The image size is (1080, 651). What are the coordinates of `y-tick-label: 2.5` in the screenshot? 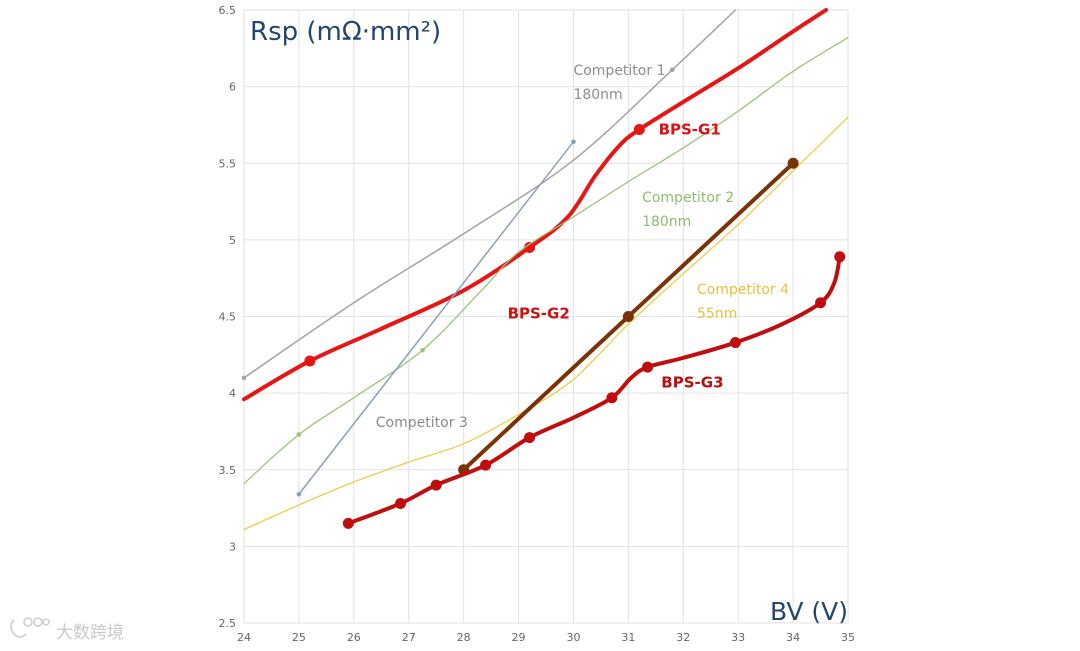 It's located at (228, 623).